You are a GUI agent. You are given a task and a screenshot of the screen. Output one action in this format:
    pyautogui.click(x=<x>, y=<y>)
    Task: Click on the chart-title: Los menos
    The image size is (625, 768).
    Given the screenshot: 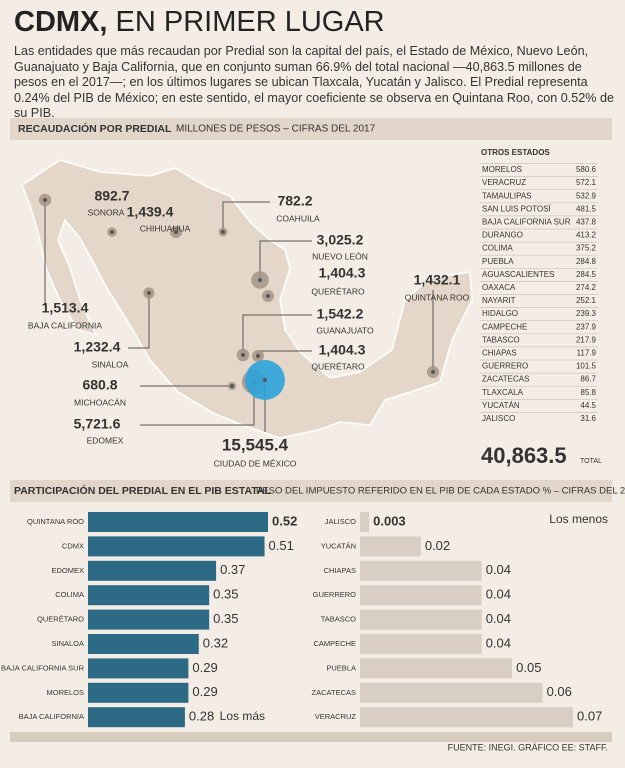 What is the action you would take?
    pyautogui.click(x=578, y=519)
    